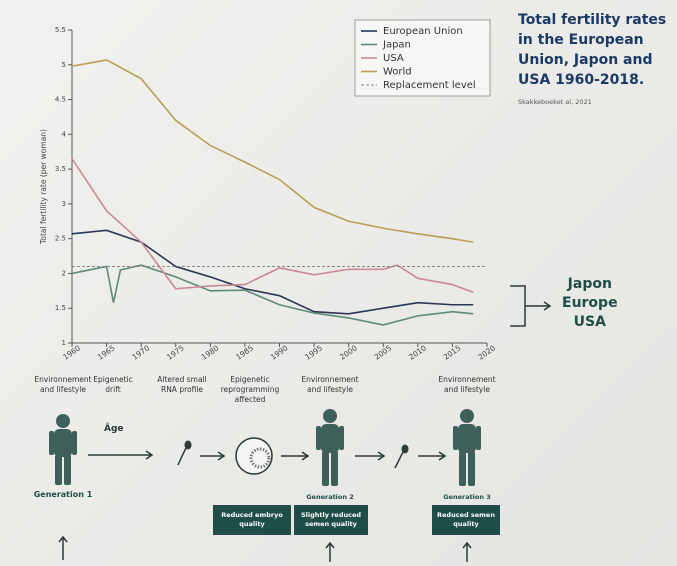 The image size is (677, 566). What do you see at coordinates (210, 352) in the screenshot?
I see `x-tick-label: 1980` at bounding box center [210, 352].